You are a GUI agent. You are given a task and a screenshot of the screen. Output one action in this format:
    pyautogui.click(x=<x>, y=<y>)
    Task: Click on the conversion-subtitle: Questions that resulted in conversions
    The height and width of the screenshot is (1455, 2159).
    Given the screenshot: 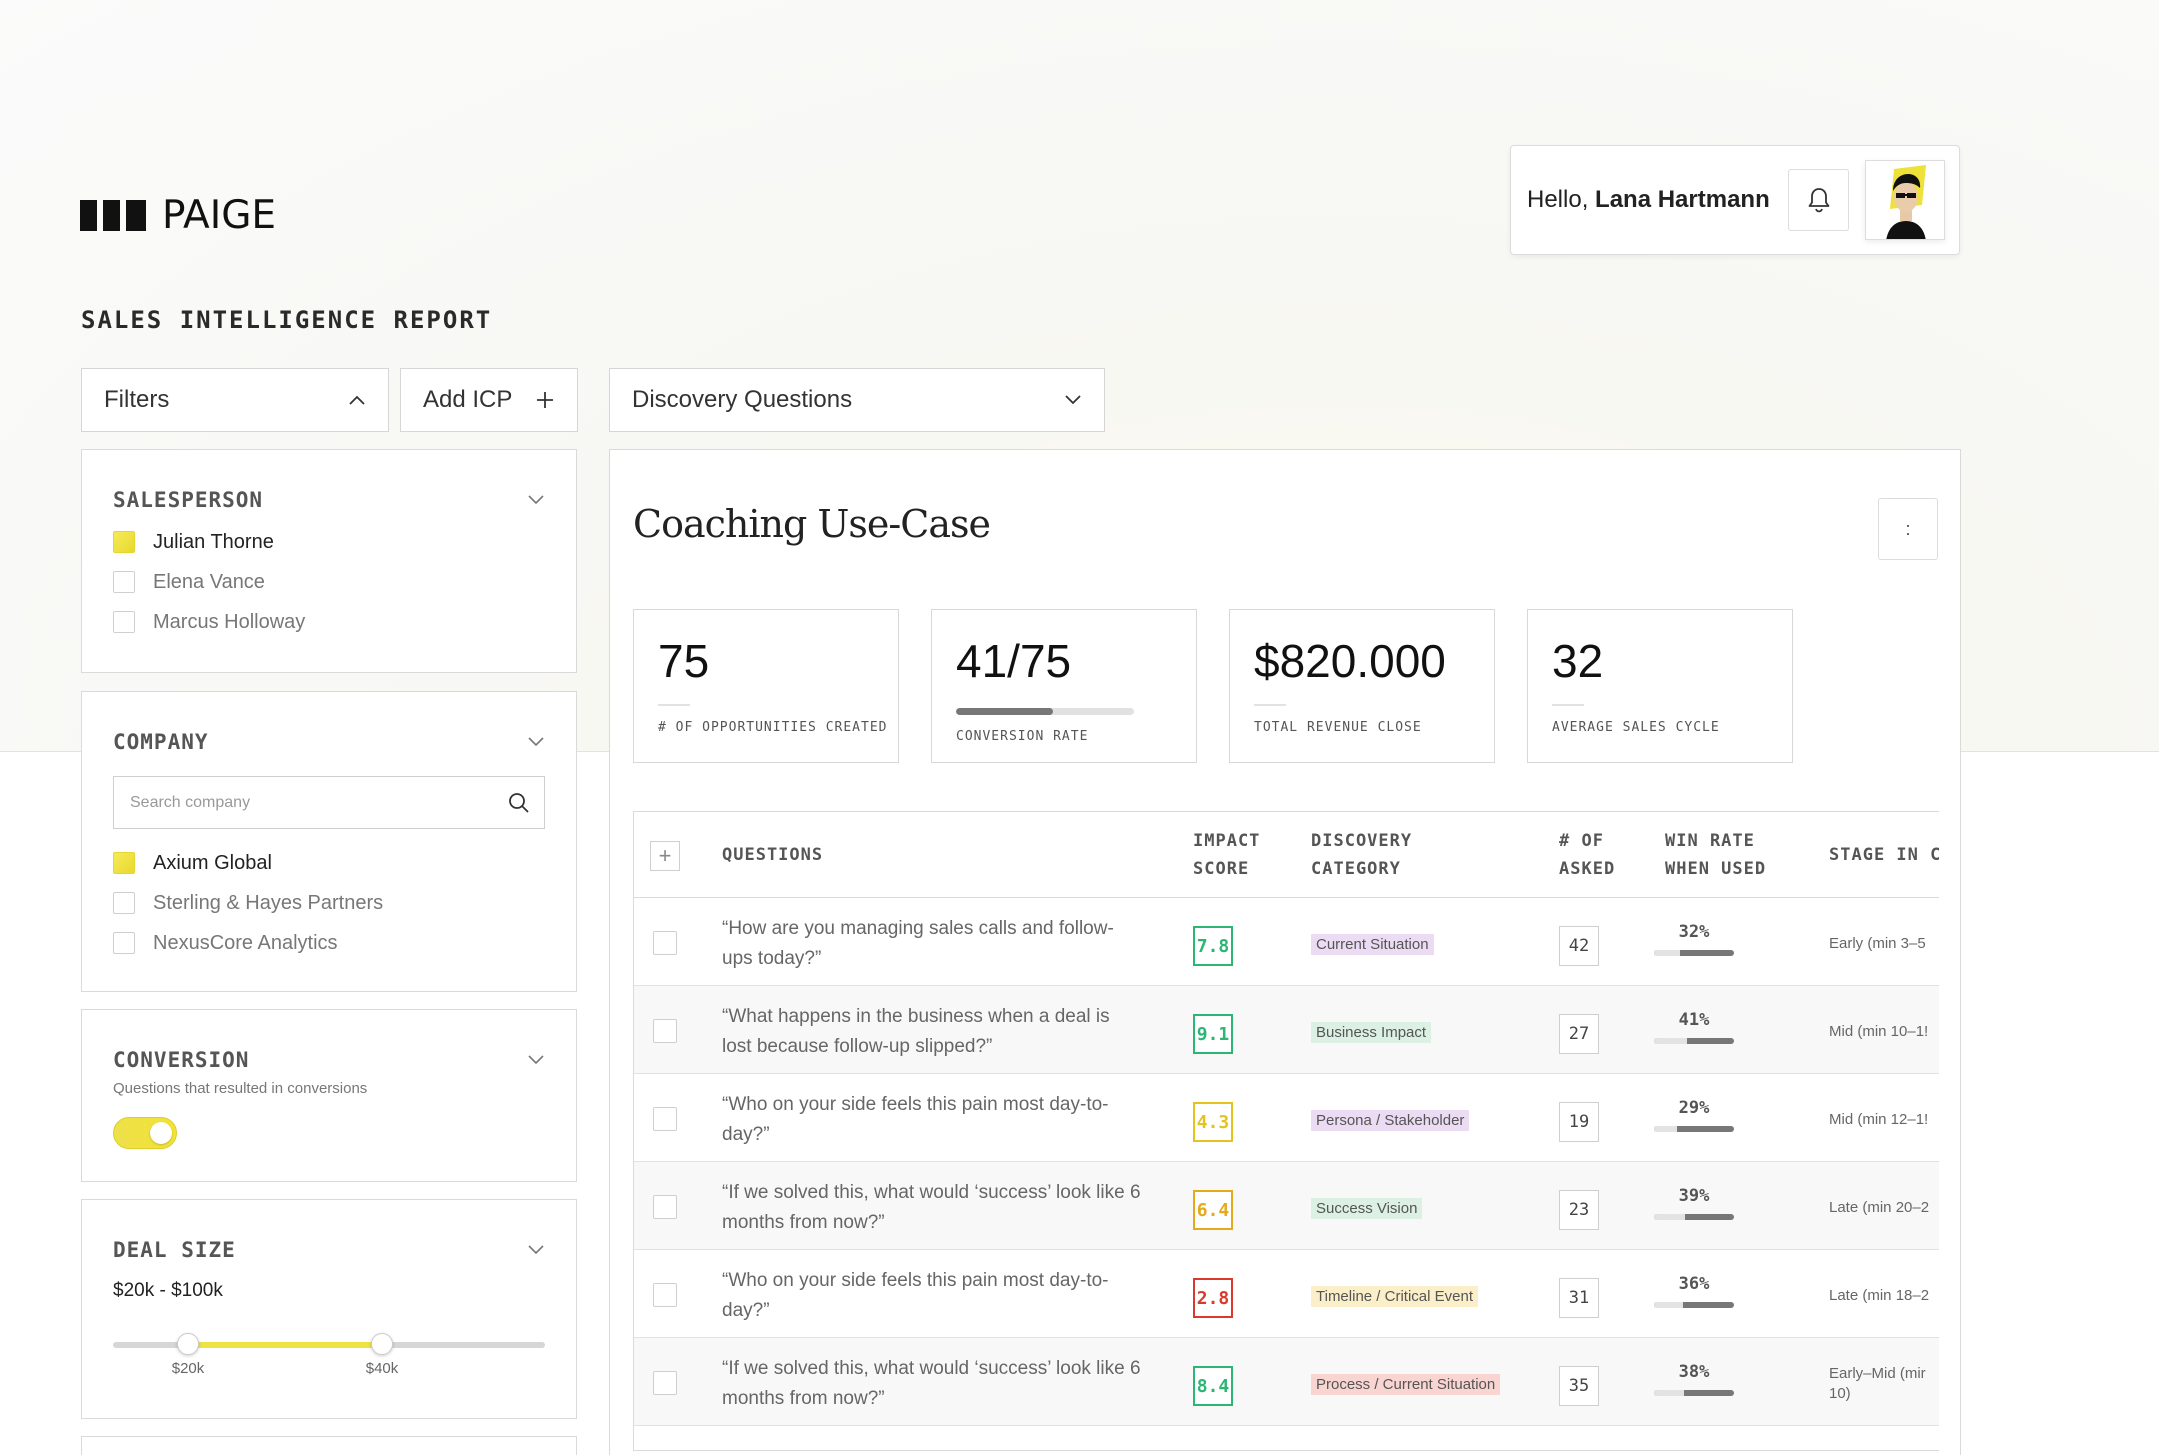 What is the action you would take?
    pyautogui.click(x=240, y=1088)
    